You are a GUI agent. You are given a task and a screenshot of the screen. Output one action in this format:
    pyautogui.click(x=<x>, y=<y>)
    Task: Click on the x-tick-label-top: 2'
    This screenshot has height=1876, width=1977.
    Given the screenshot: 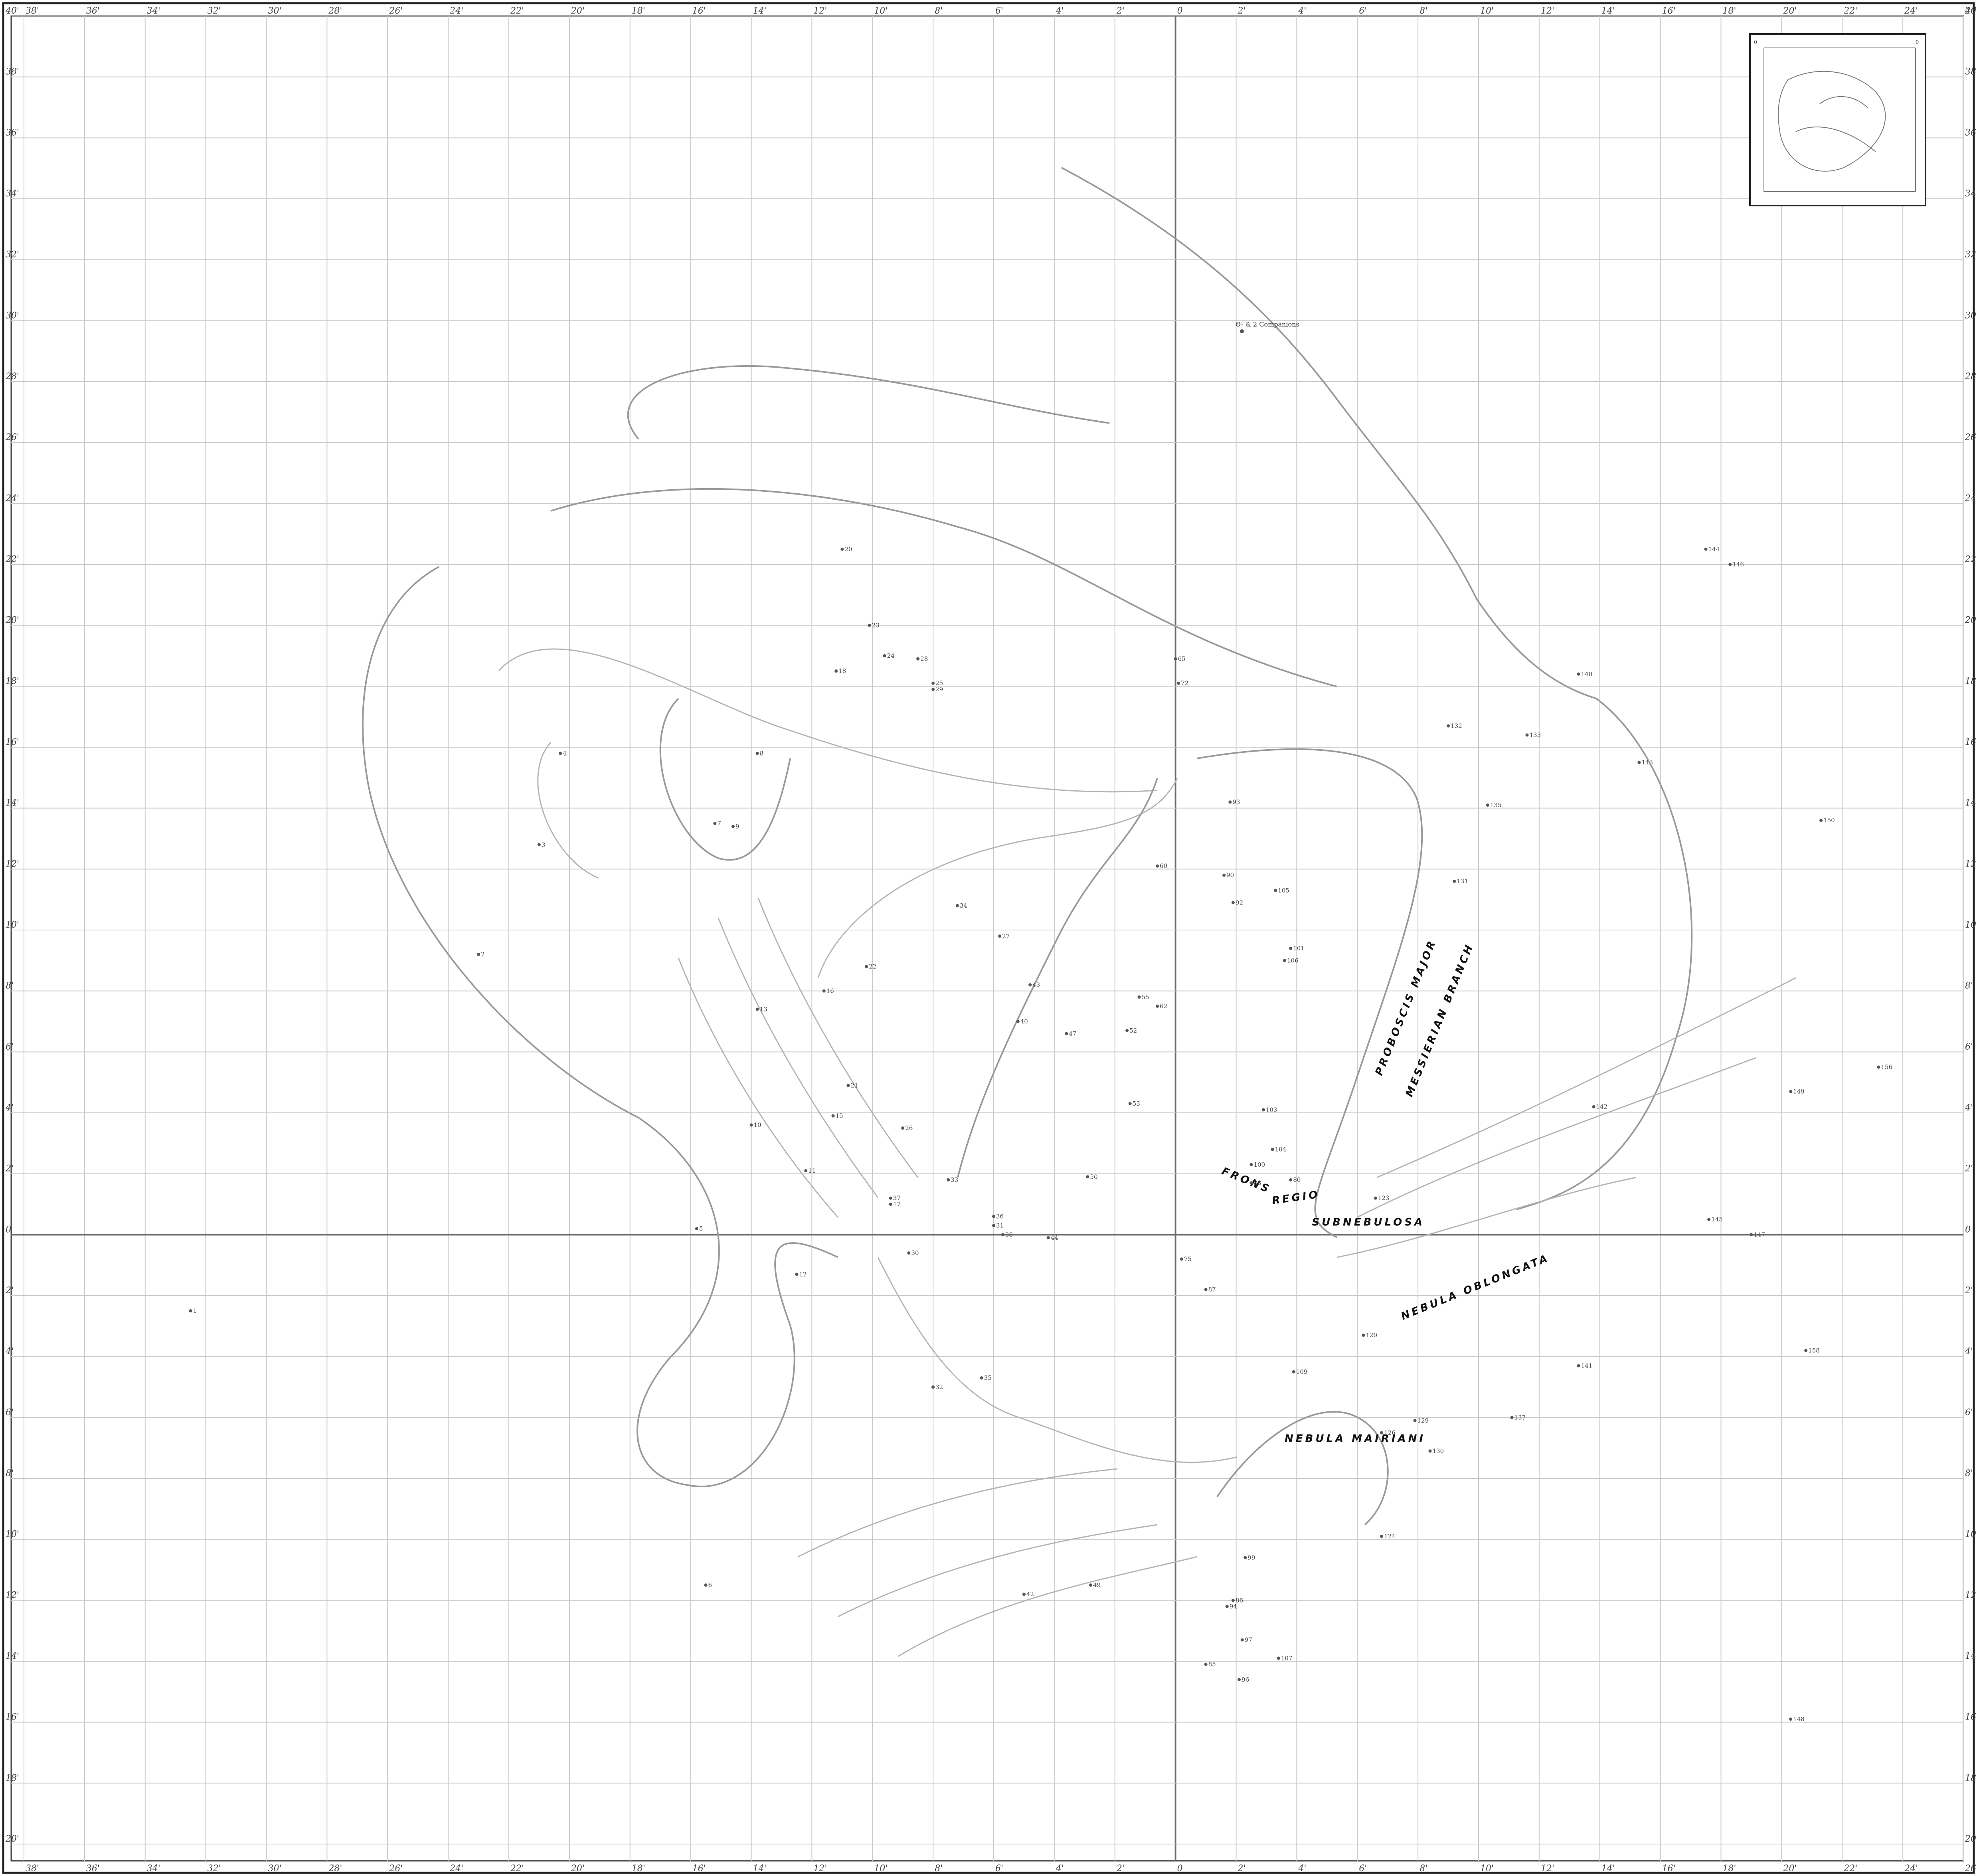 What is the action you would take?
    pyautogui.click(x=1242, y=11)
    